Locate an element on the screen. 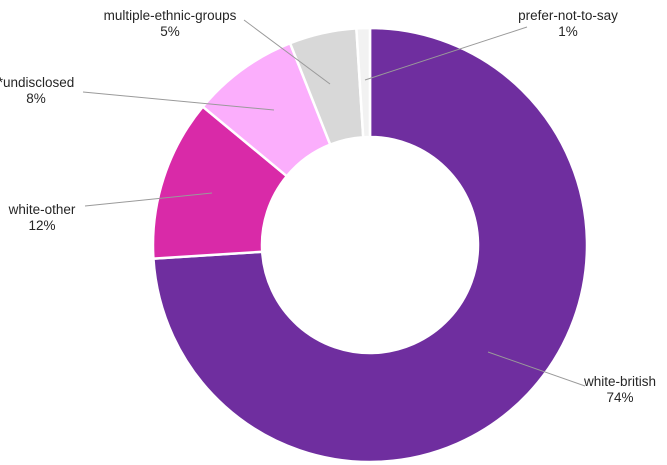 The height and width of the screenshot is (465, 667). slice-value-undisclosed: 8% is located at coordinates (36, 98).